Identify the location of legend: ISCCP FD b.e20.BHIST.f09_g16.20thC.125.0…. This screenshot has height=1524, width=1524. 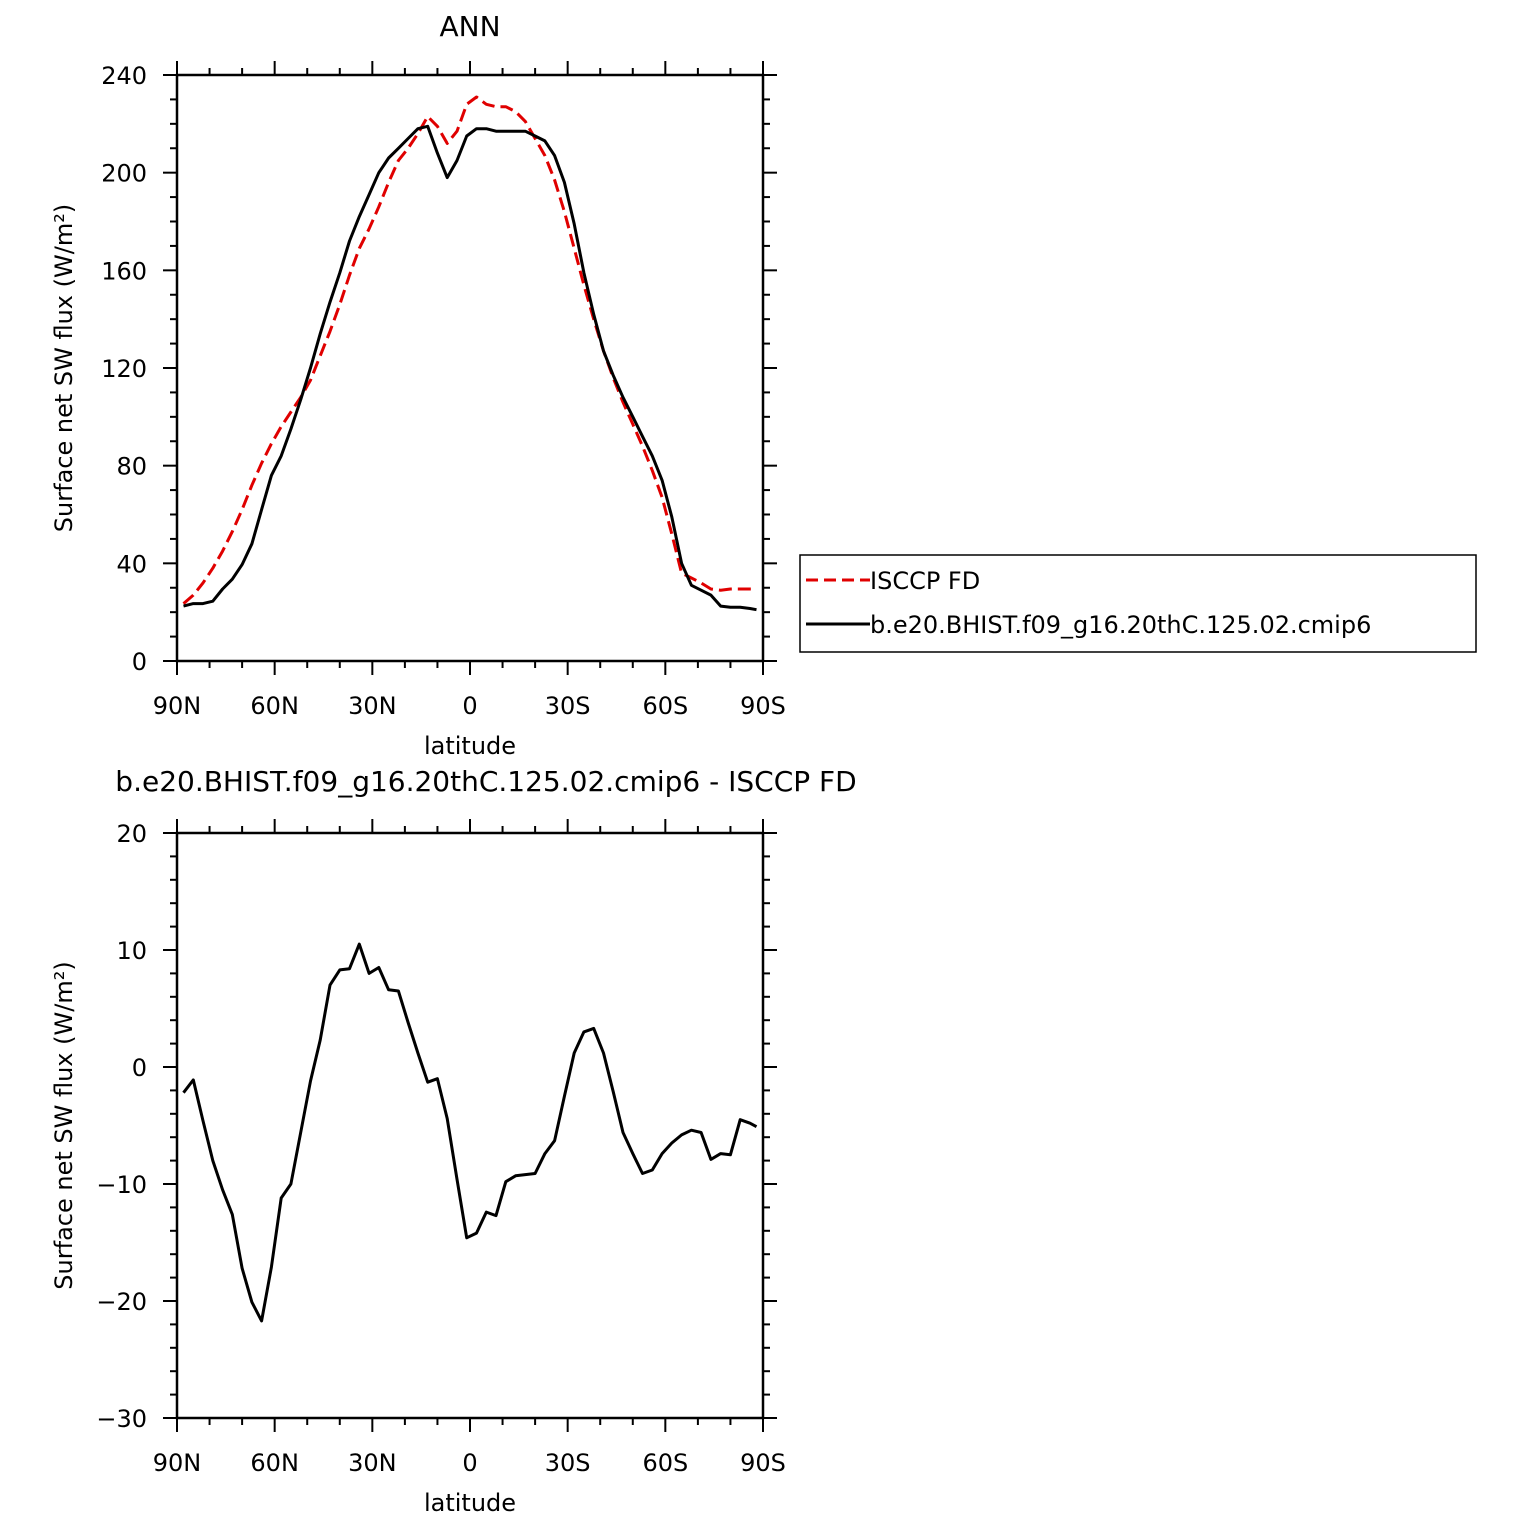
(1138, 603).